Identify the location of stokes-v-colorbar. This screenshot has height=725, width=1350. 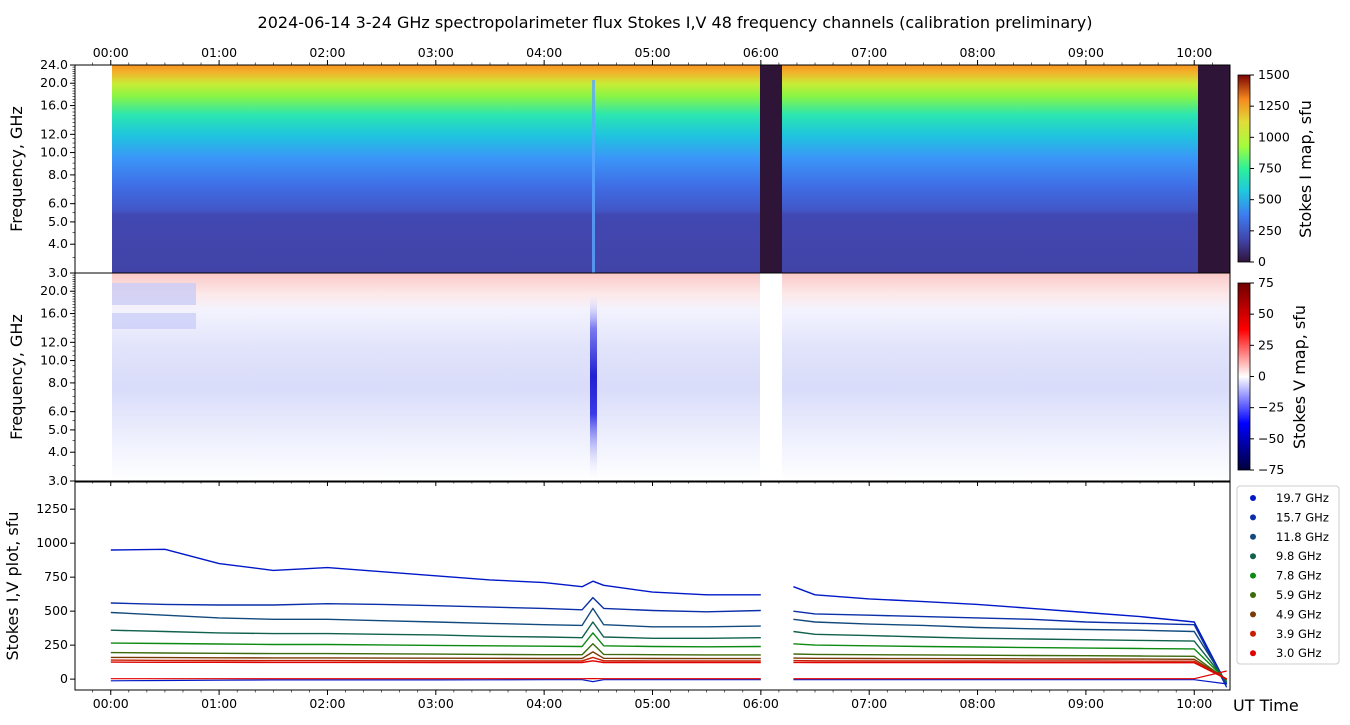
(1244, 376).